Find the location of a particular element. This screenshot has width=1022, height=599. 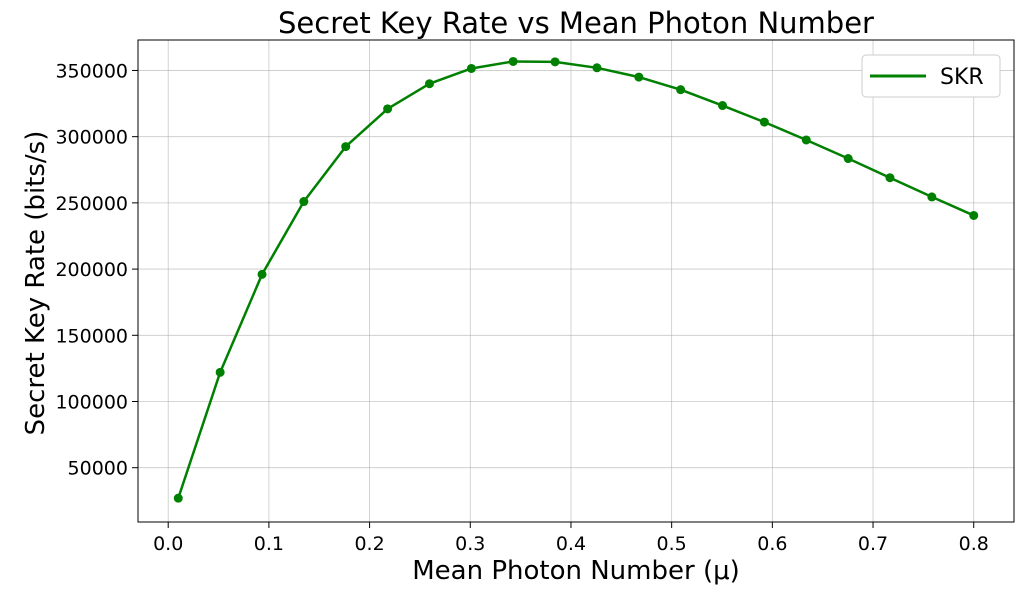

y-tick-label: 100000 is located at coordinates (91, 403).